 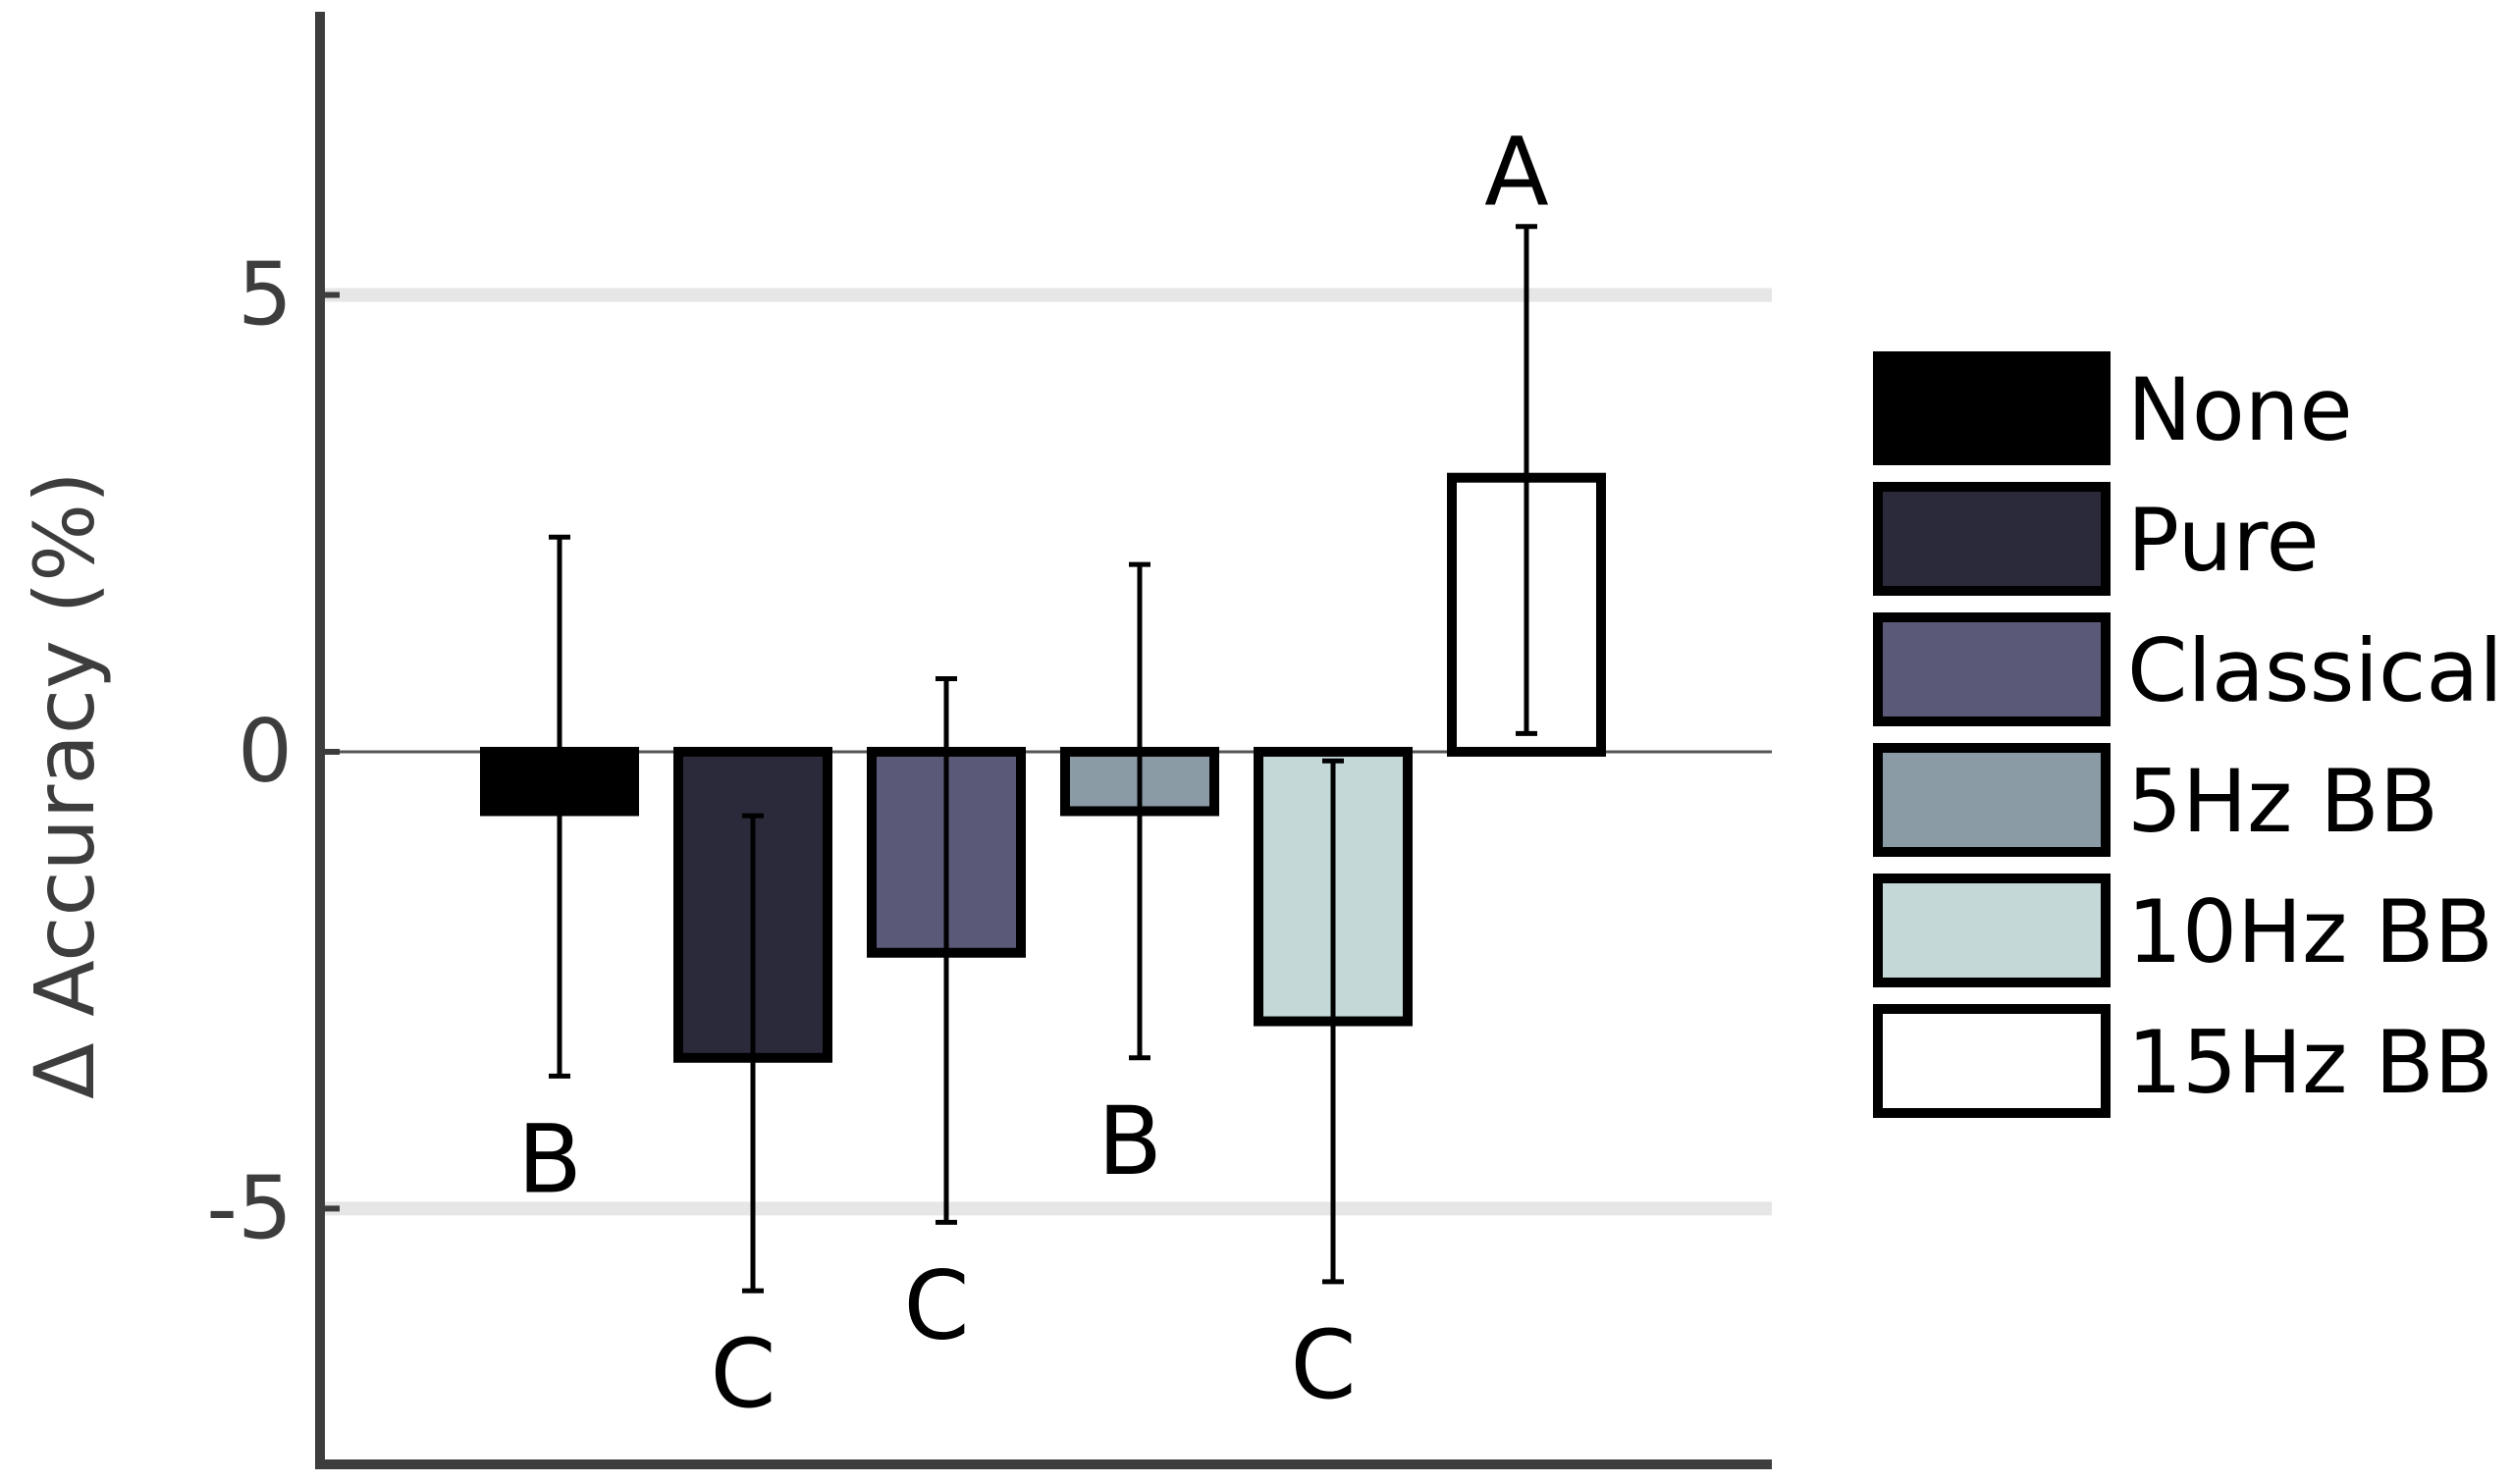 I want to click on legend-label: 10Hz BB, so click(x=2310, y=931).